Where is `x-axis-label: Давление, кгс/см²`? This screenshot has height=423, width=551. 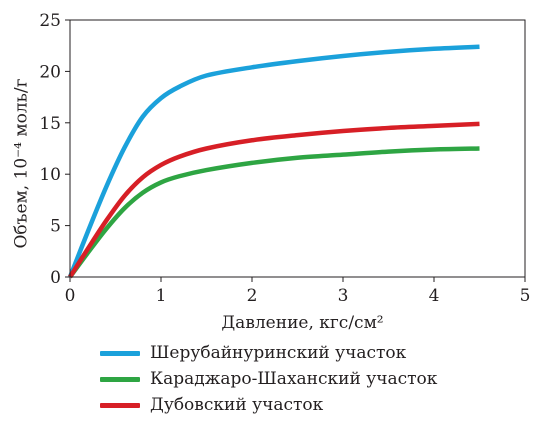 x-axis-label: Давление, кгс/см² is located at coordinates (302, 323).